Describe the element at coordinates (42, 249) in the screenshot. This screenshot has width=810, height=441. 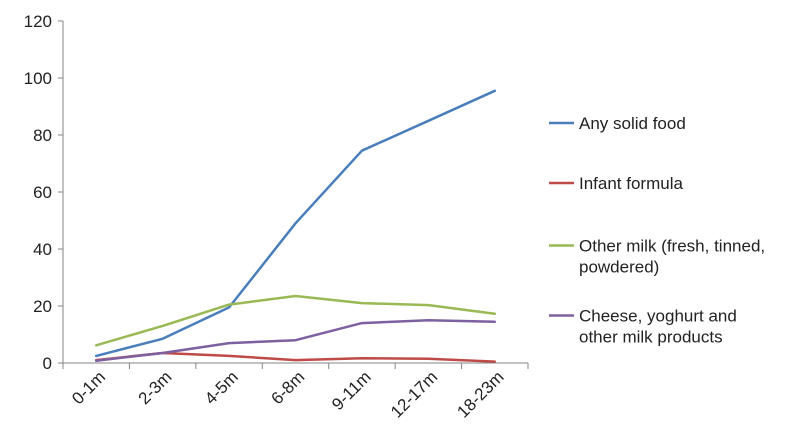
I see `y-tick-label: 40` at that location.